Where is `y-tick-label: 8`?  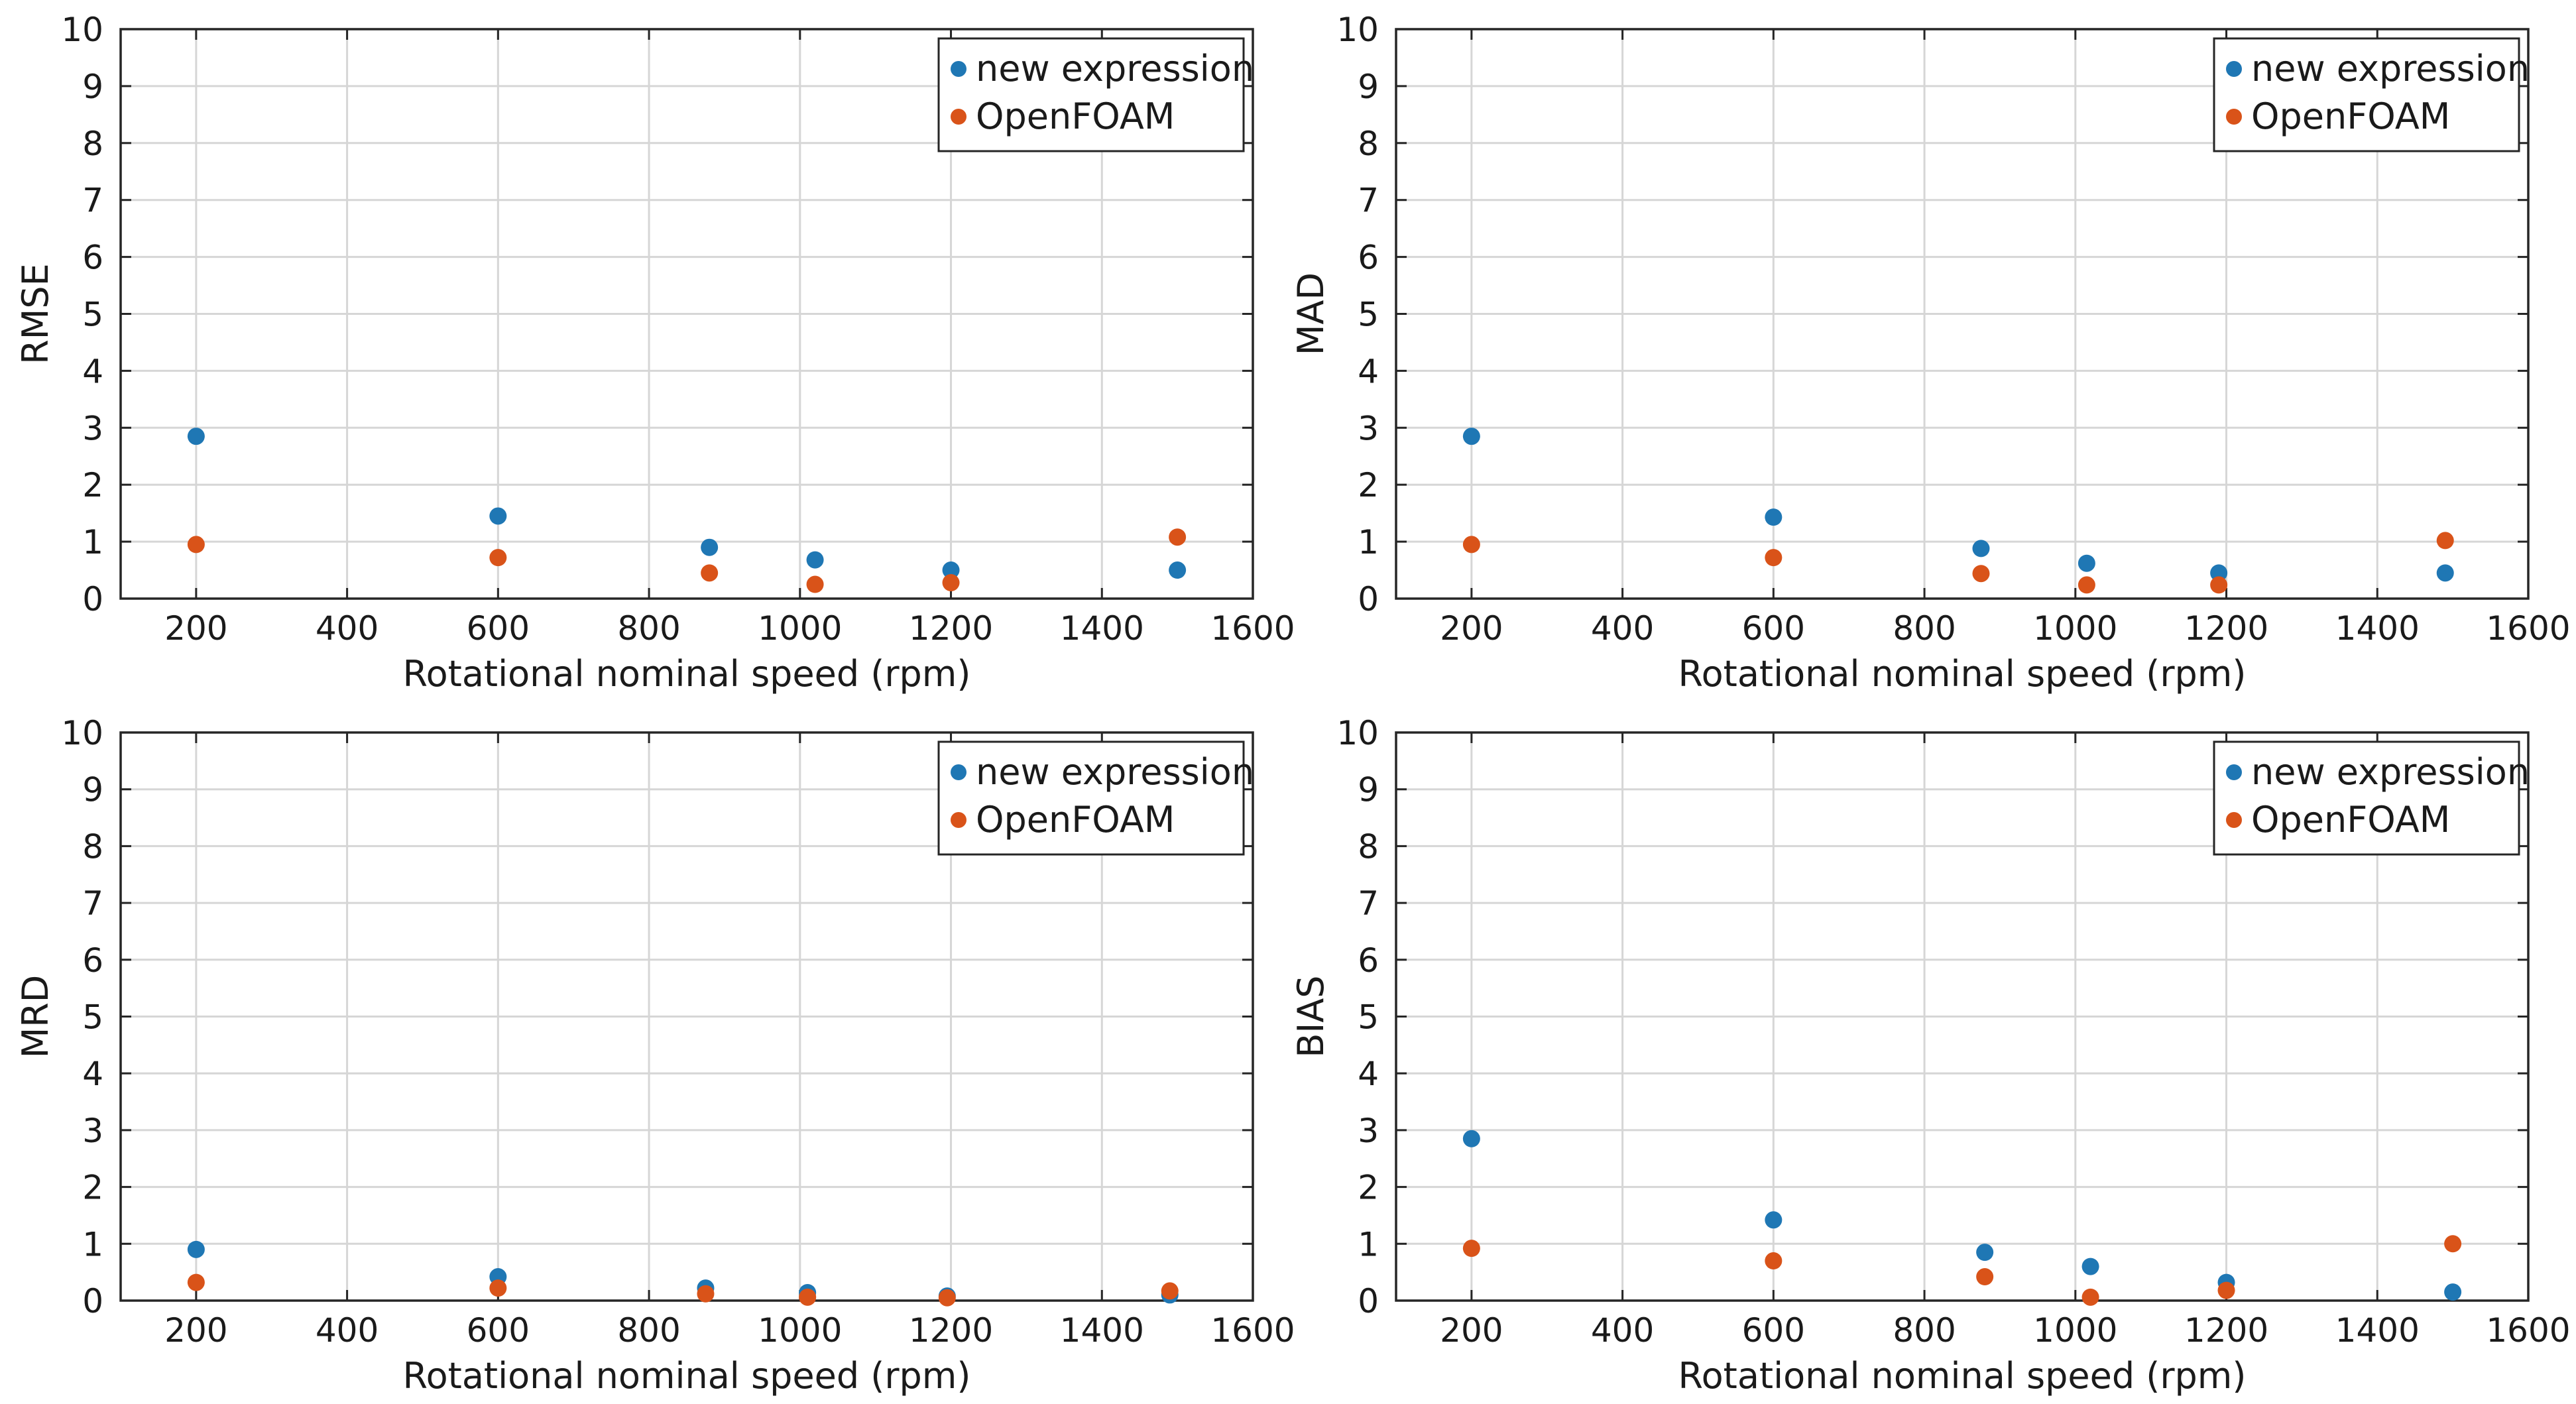
y-tick-label: 8 is located at coordinates (1368, 846).